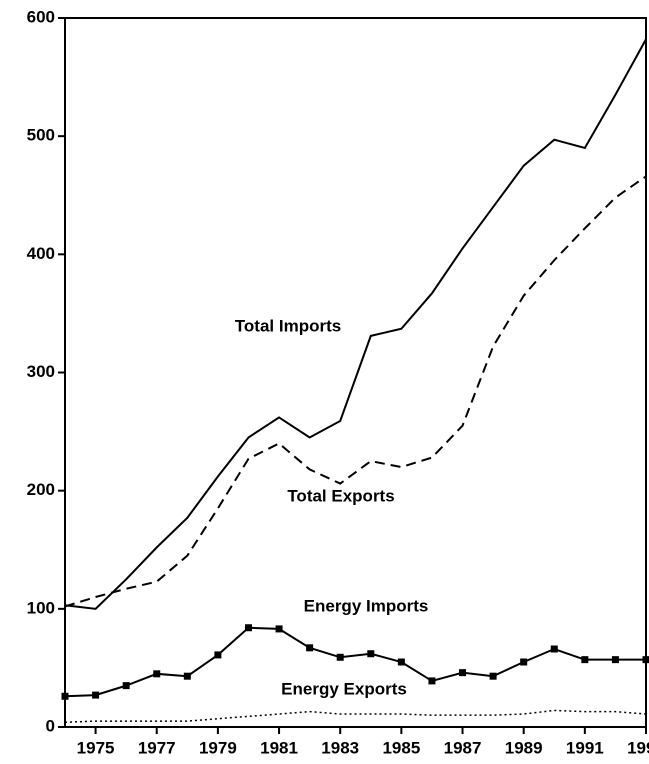  I want to click on x-tick-label: 1981, so click(279, 747).